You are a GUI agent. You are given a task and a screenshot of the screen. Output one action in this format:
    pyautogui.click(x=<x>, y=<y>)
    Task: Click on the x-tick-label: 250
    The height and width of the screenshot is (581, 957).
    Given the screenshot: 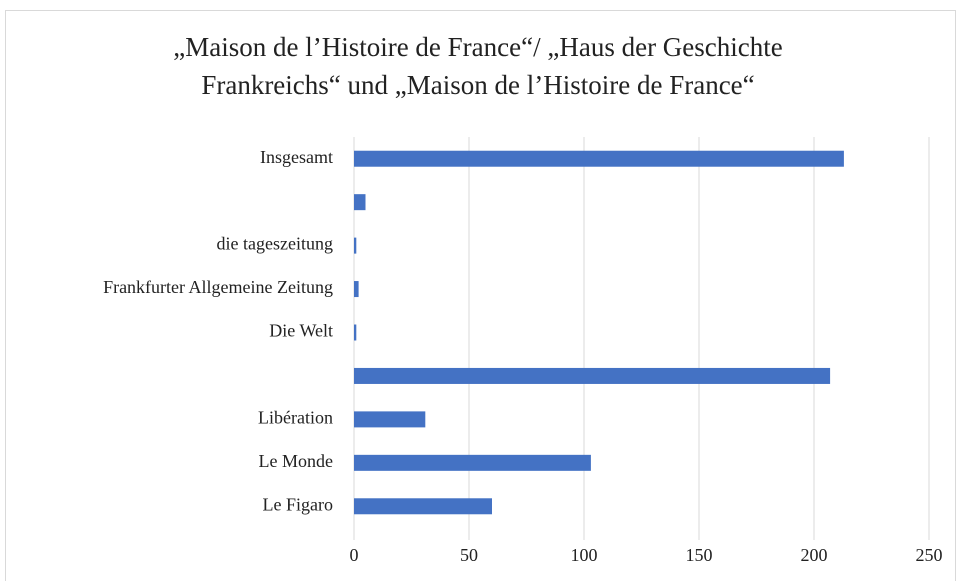 What is the action you would take?
    pyautogui.click(x=929, y=555)
    